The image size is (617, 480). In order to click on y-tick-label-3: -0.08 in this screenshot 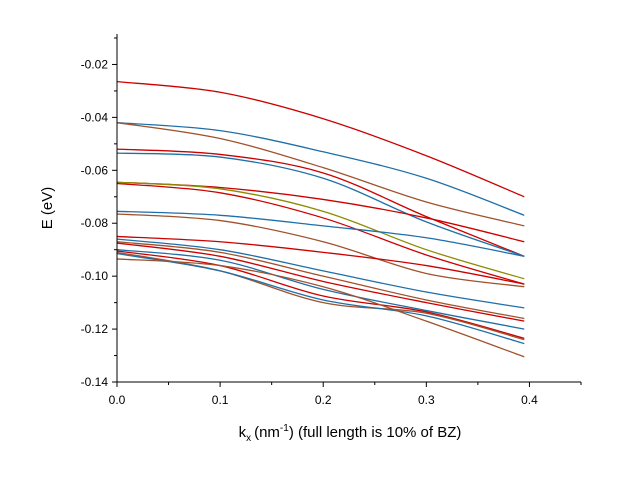, I will do `click(95, 223)`.